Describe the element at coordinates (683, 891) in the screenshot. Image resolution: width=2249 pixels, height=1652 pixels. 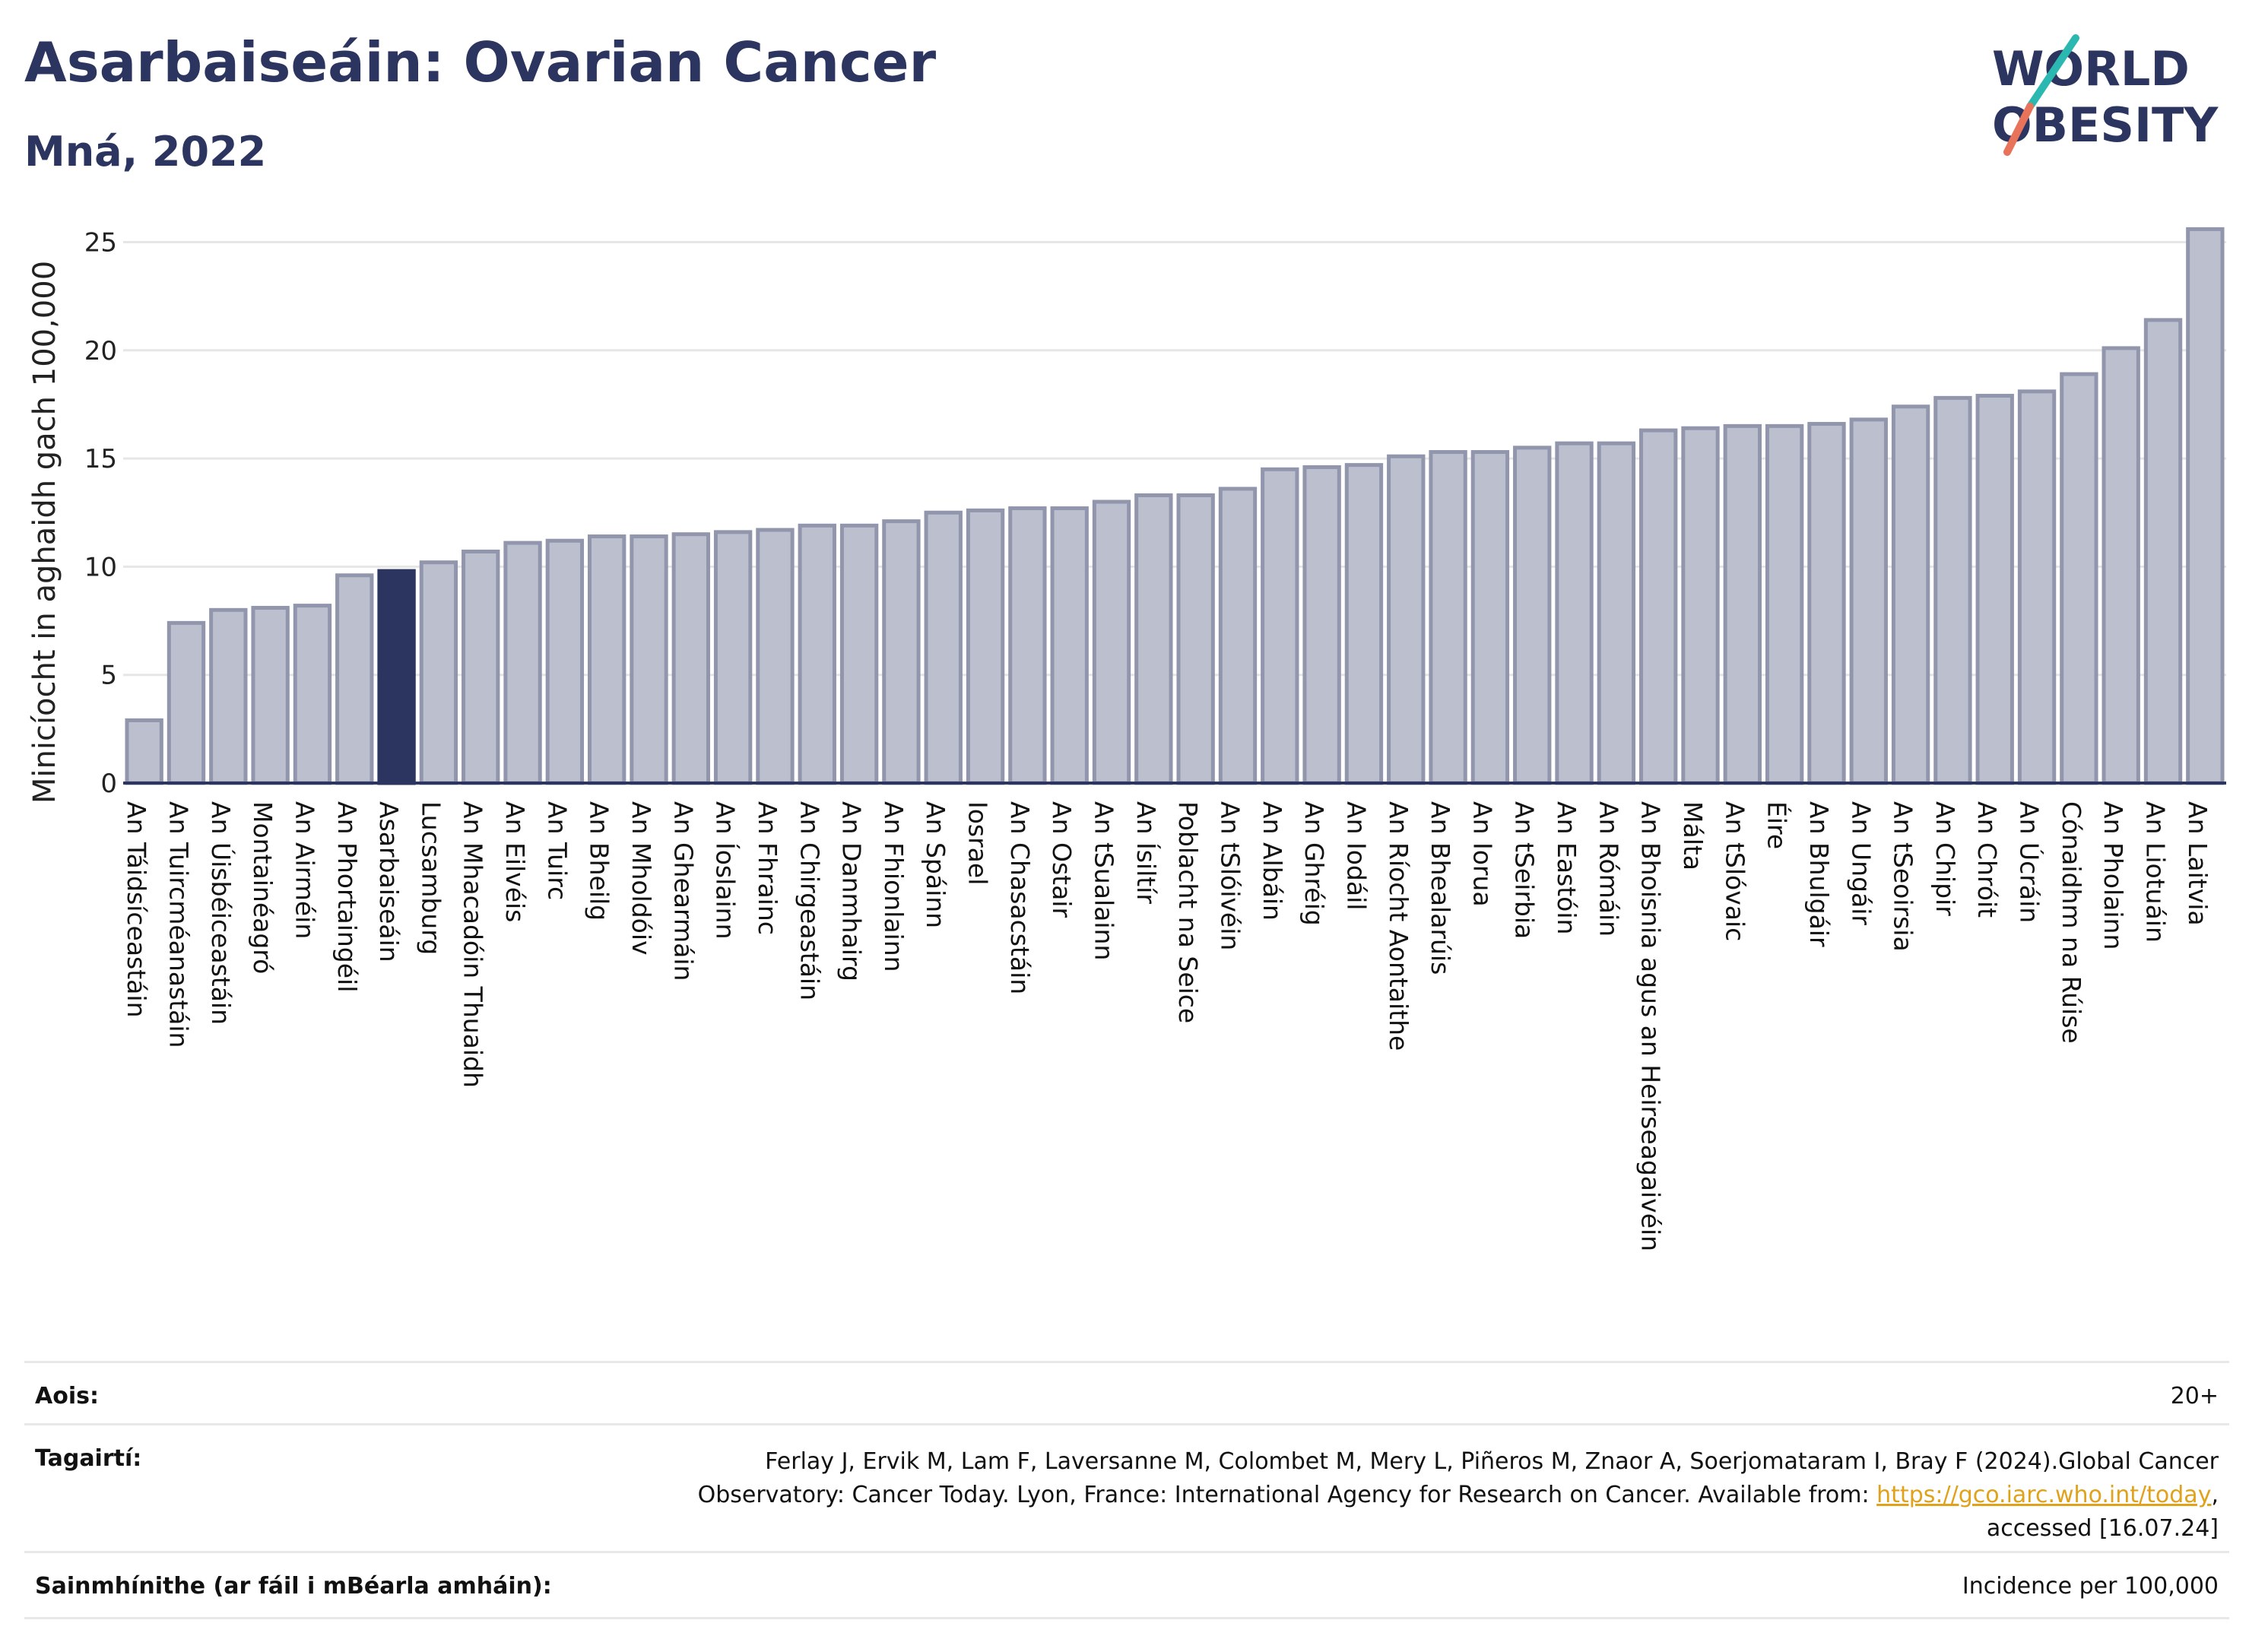
I see `x-tick-label: An Ghearmáin` at that location.